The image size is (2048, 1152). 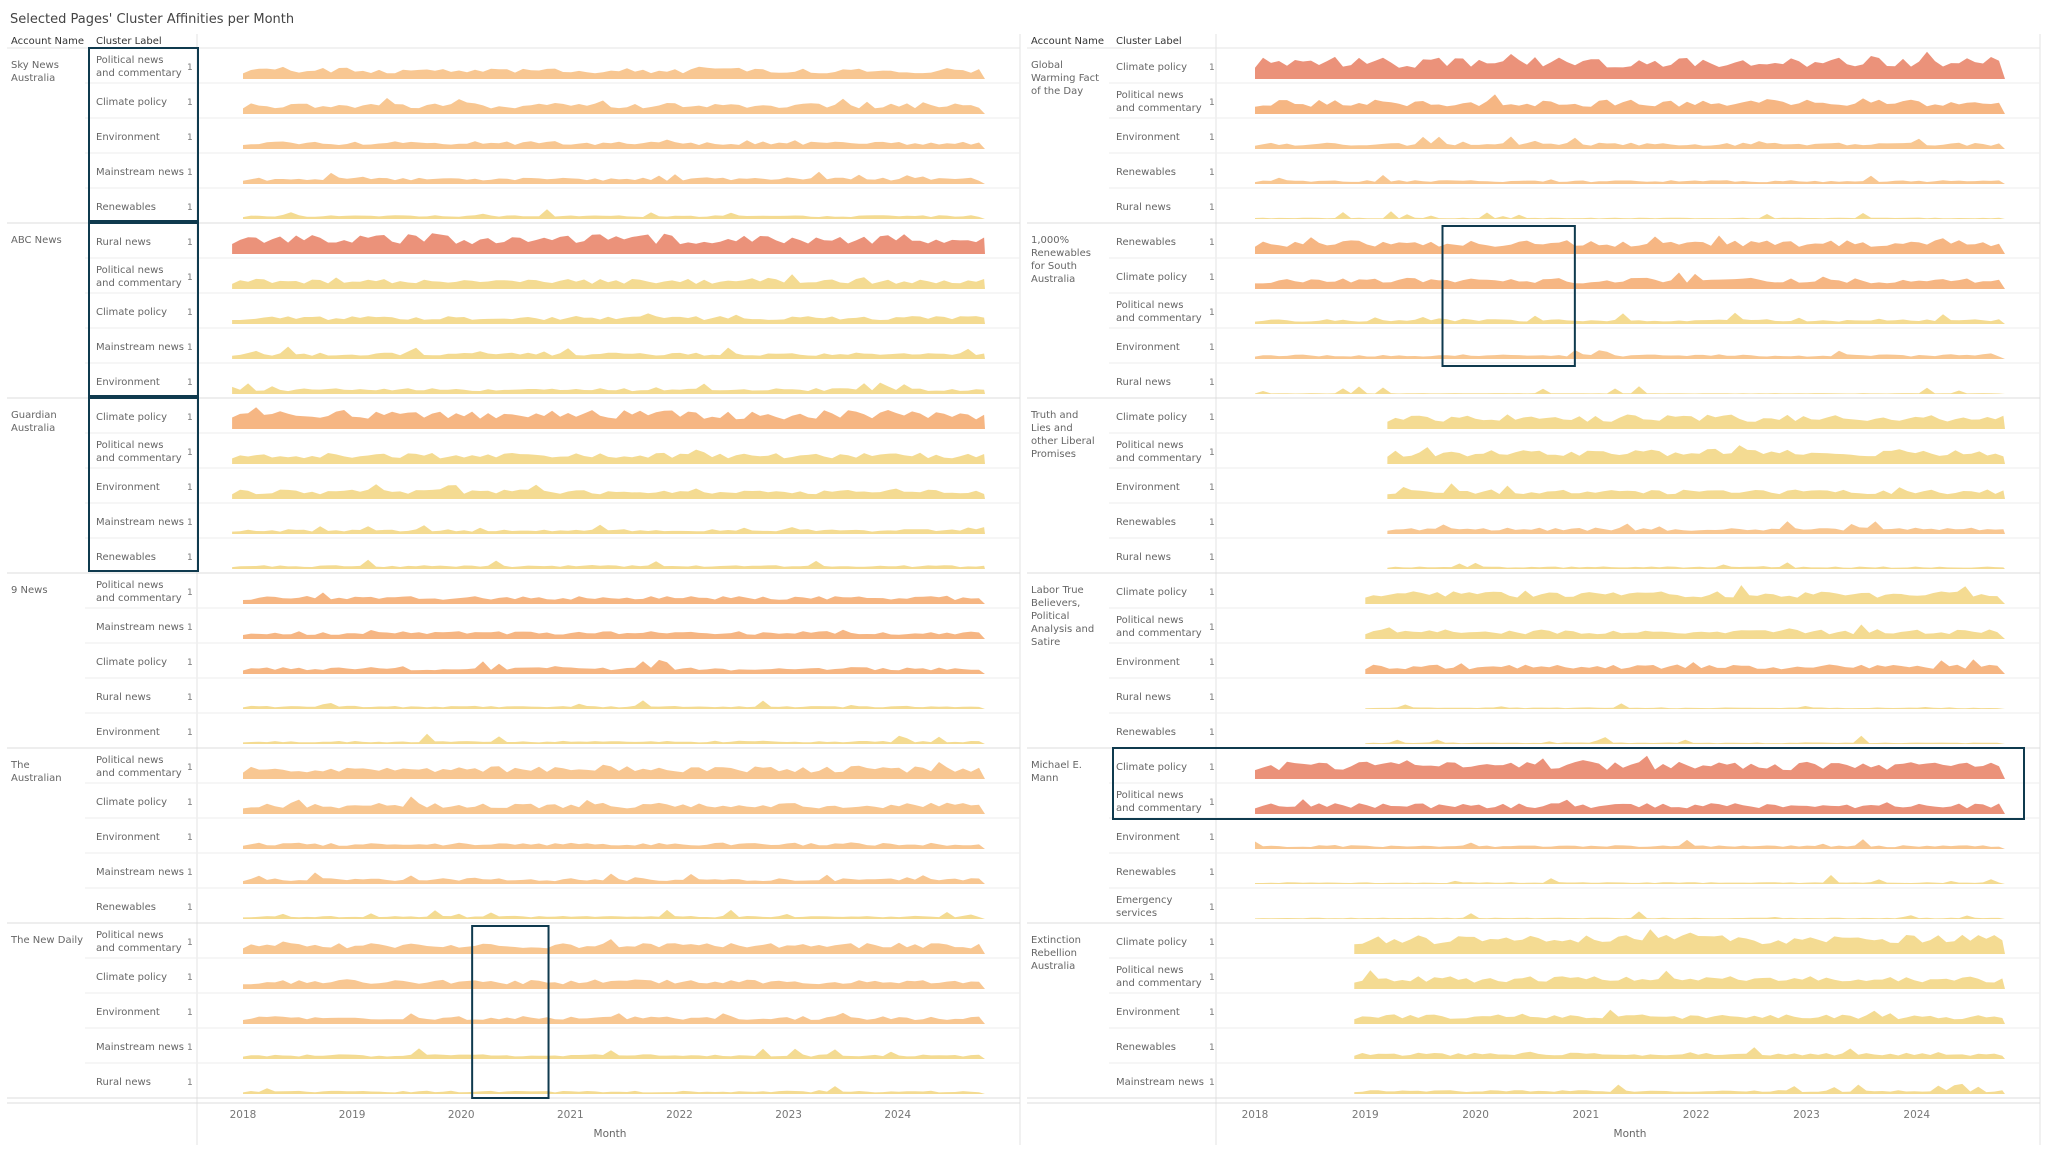 What do you see at coordinates (1044, 778) in the screenshot?
I see `account-name: Mann` at bounding box center [1044, 778].